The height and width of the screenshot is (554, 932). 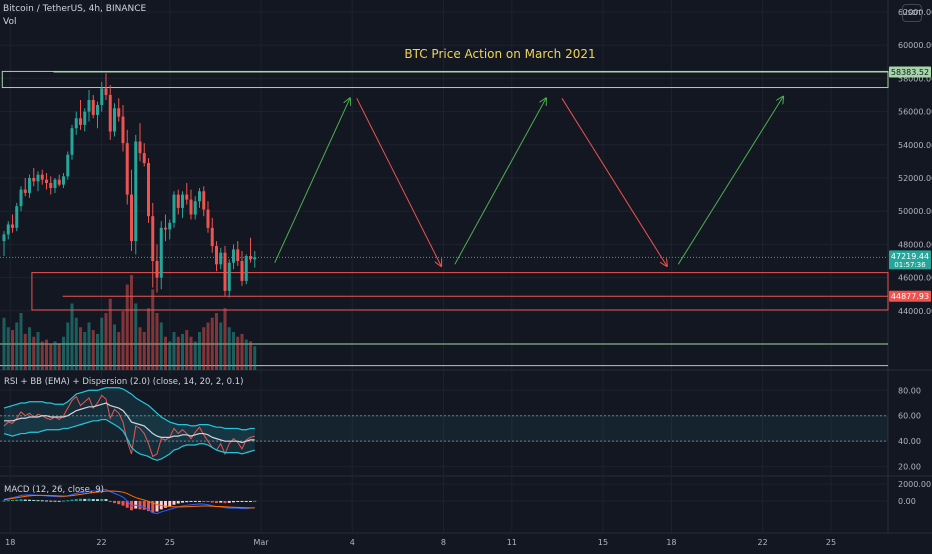 What do you see at coordinates (445, 79) in the screenshot?
I see `resistance-zone` at bounding box center [445, 79].